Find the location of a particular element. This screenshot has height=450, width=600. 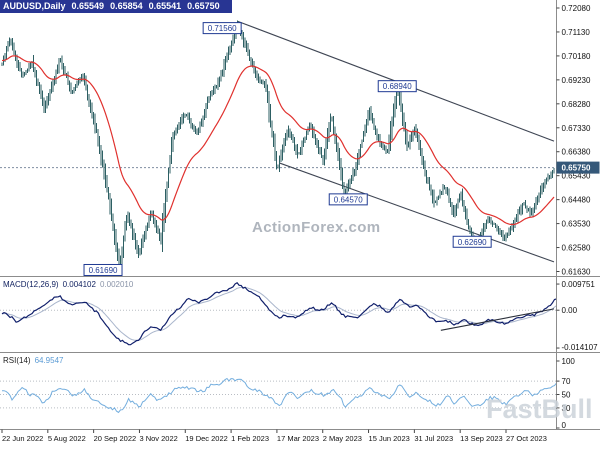

macd-axis-label: 0.009751 is located at coordinates (579, 284).